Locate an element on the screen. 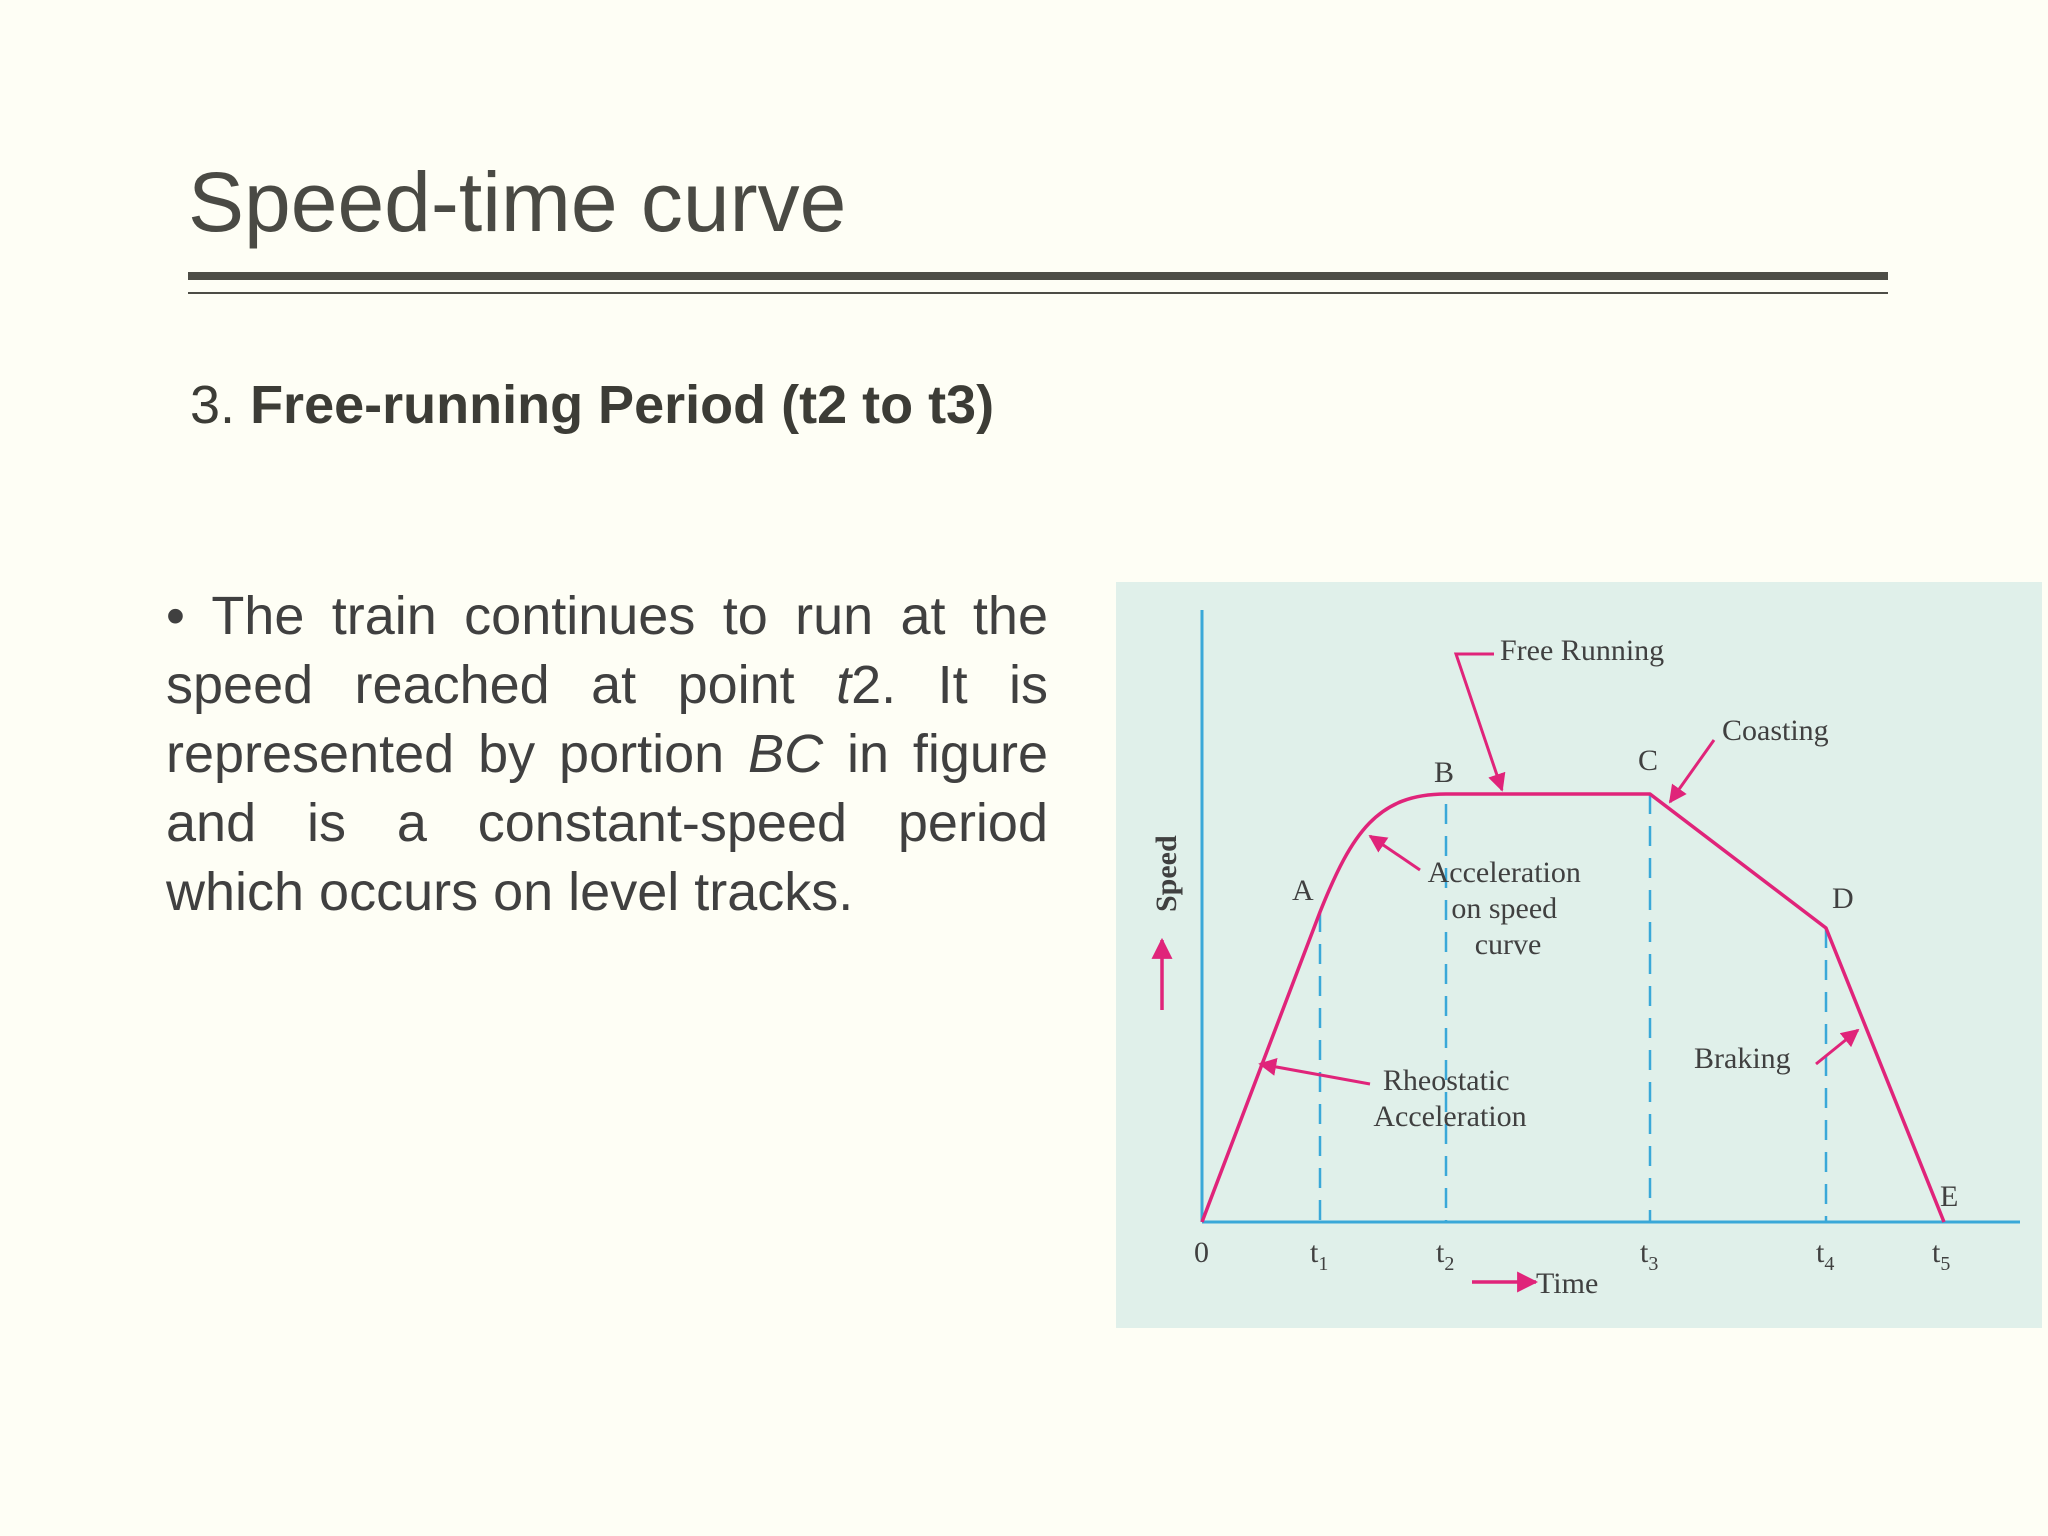 Image resolution: width=2048 pixels, height=1536 pixels. slide-title: Speed-time curve is located at coordinates (517, 202).